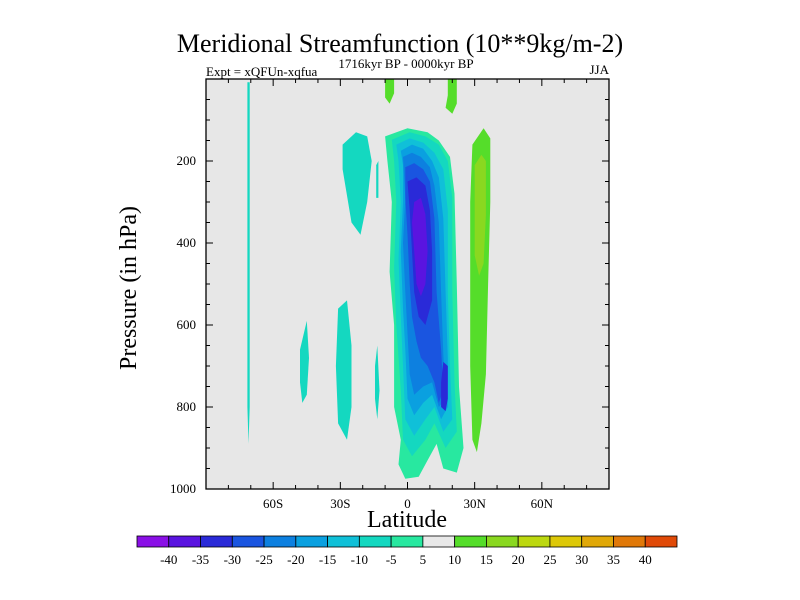 The width and height of the screenshot is (800, 600). What do you see at coordinates (327, 559) in the screenshot?
I see `colorbar-label: -15` at bounding box center [327, 559].